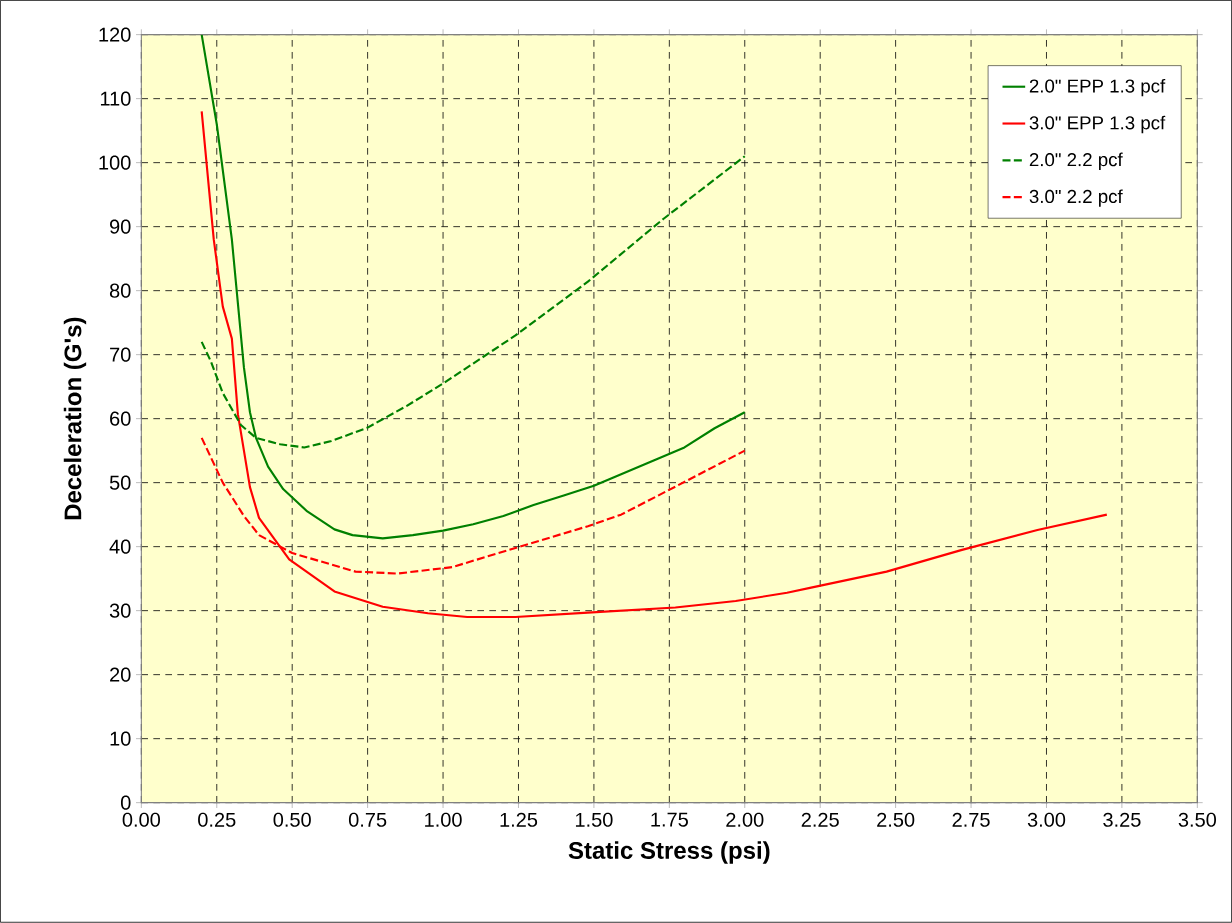 Image resolution: width=1232 pixels, height=923 pixels. What do you see at coordinates (120, 674) in the screenshot?
I see `y-tick-label: 20` at bounding box center [120, 674].